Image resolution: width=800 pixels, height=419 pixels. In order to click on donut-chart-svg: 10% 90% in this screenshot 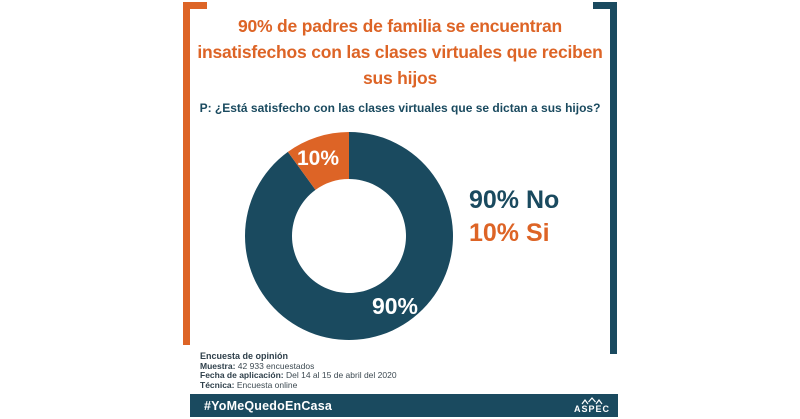, I will do `click(348, 236)`.